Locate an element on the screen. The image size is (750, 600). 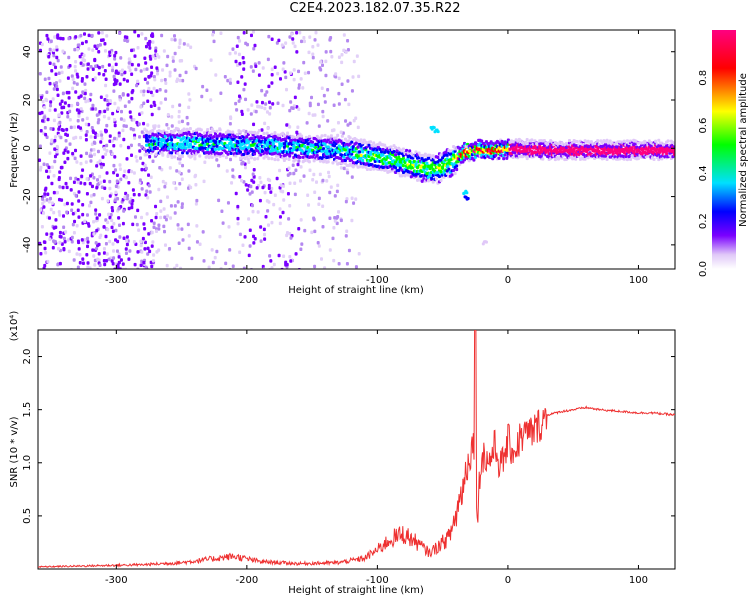
spectrogram-y-tick-label: 20 is located at coordinates (27, 100).